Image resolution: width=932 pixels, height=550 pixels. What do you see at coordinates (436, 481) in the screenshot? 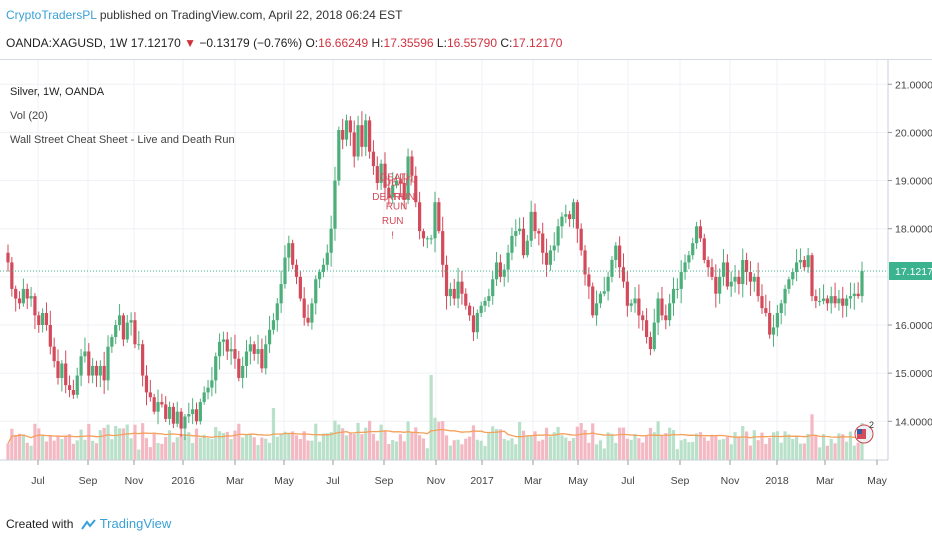
I see `time-tick-label: Nov` at bounding box center [436, 481].